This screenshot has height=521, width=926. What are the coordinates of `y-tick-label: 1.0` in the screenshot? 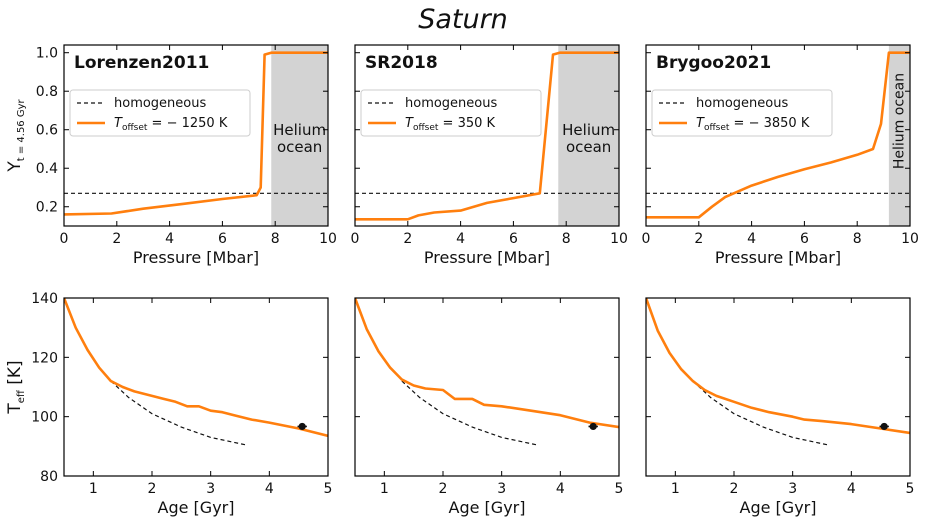 It's located at (47, 54).